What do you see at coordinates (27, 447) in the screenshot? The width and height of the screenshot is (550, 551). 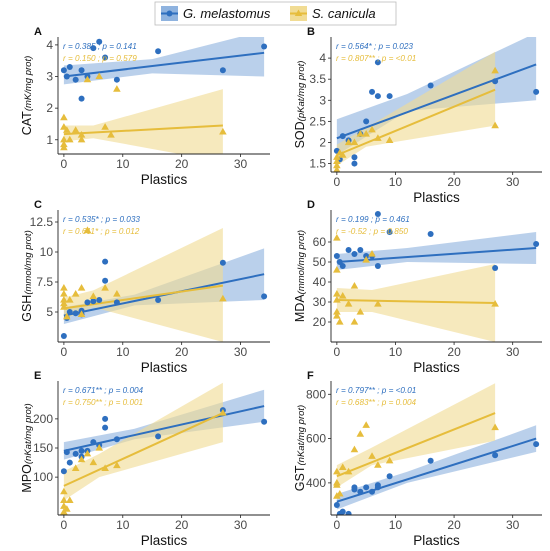 I see `y-axis-title: MPO(nKat/mg prot)` at bounding box center [27, 447].